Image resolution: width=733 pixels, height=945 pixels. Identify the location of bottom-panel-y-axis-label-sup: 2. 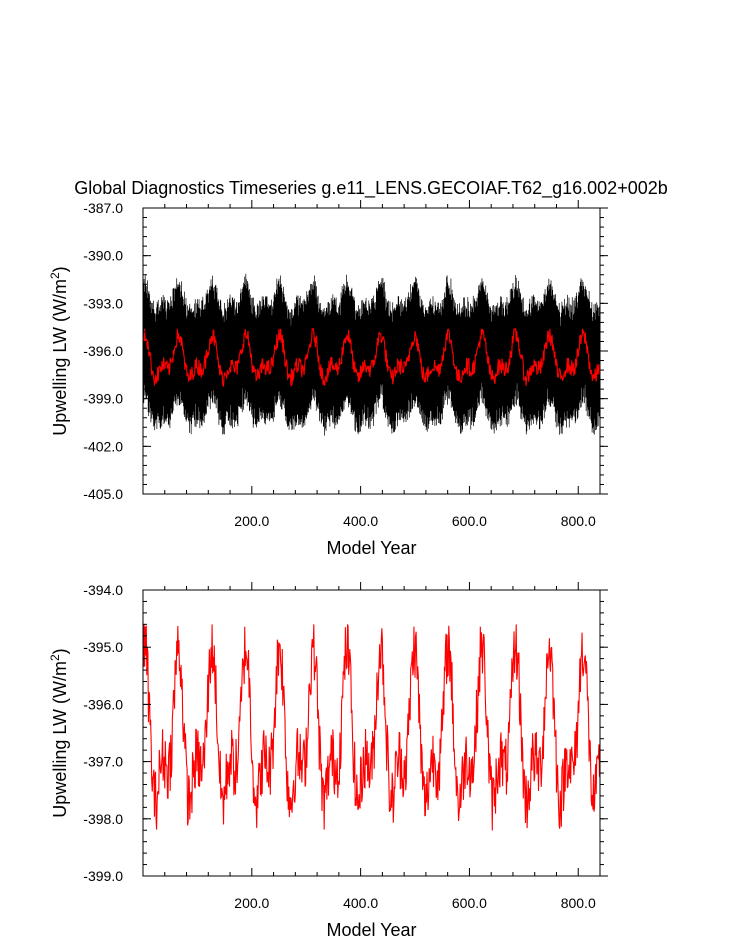
(55, 657).